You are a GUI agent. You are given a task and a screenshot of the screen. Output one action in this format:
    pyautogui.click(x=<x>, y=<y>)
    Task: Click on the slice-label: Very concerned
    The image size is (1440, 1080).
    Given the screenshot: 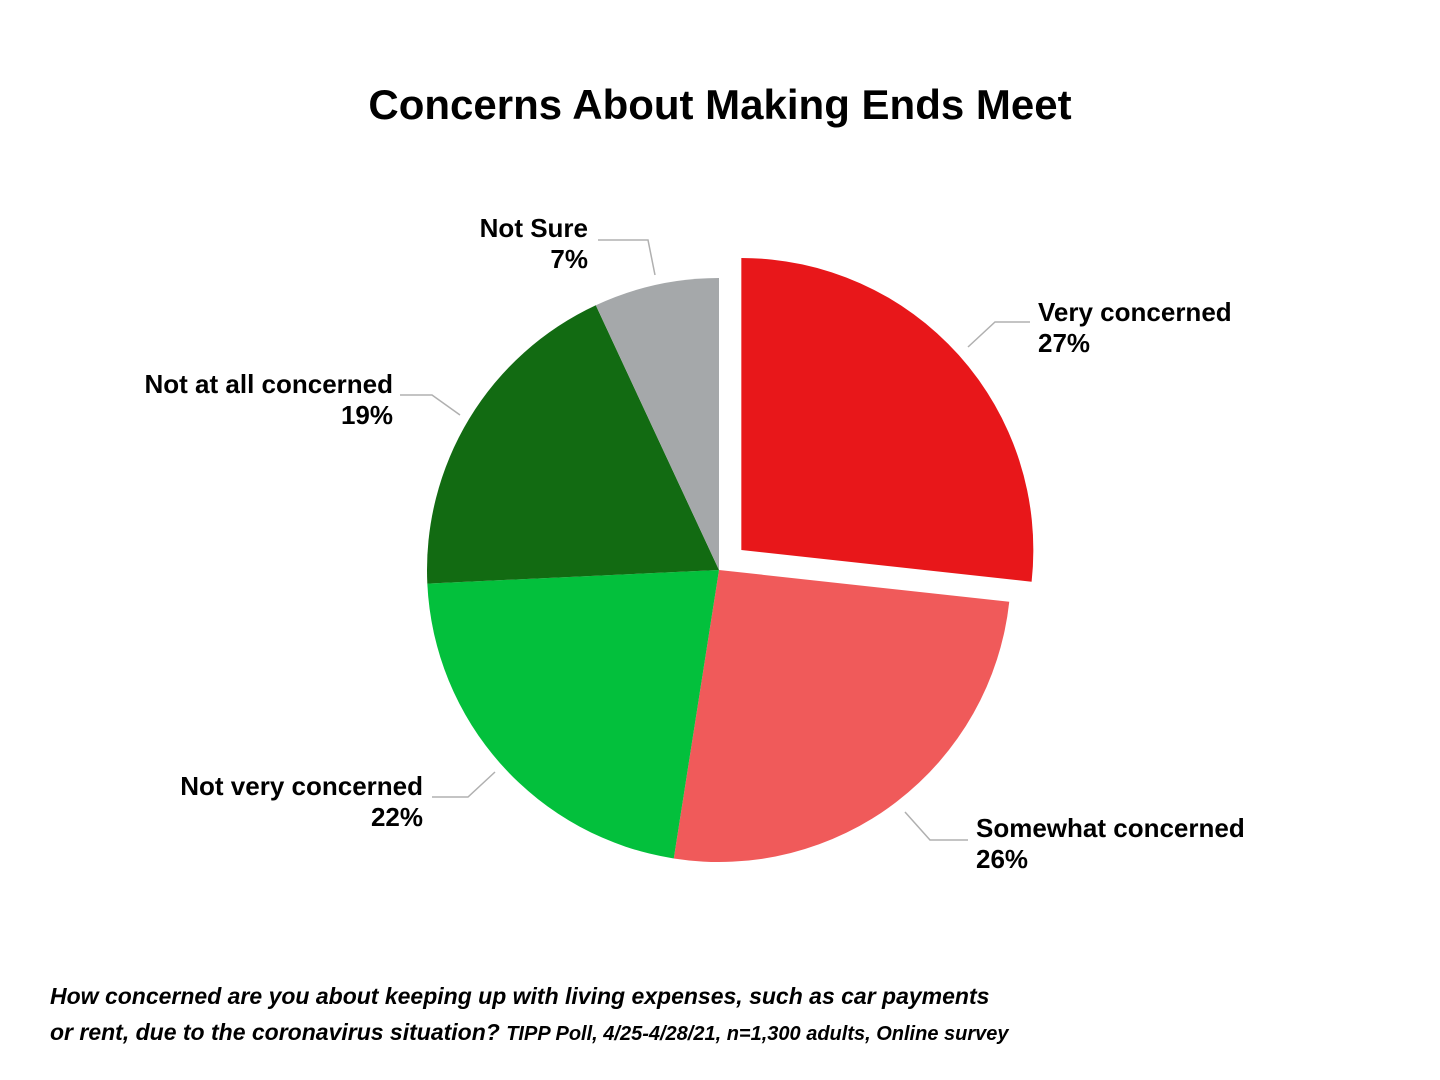 What is the action you would take?
    pyautogui.click(x=1135, y=312)
    